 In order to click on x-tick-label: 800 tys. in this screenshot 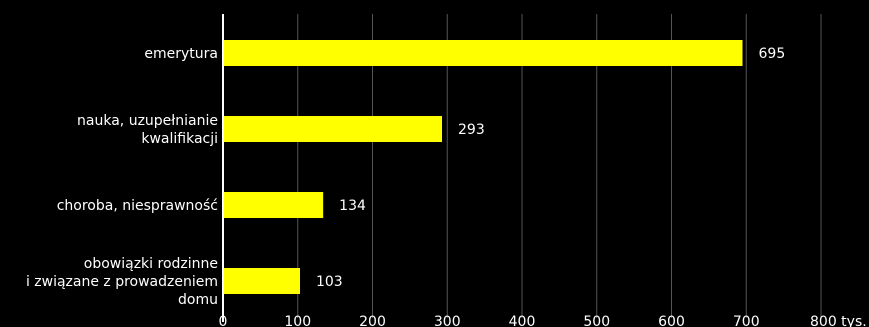, I will do `click(838, 320)`.